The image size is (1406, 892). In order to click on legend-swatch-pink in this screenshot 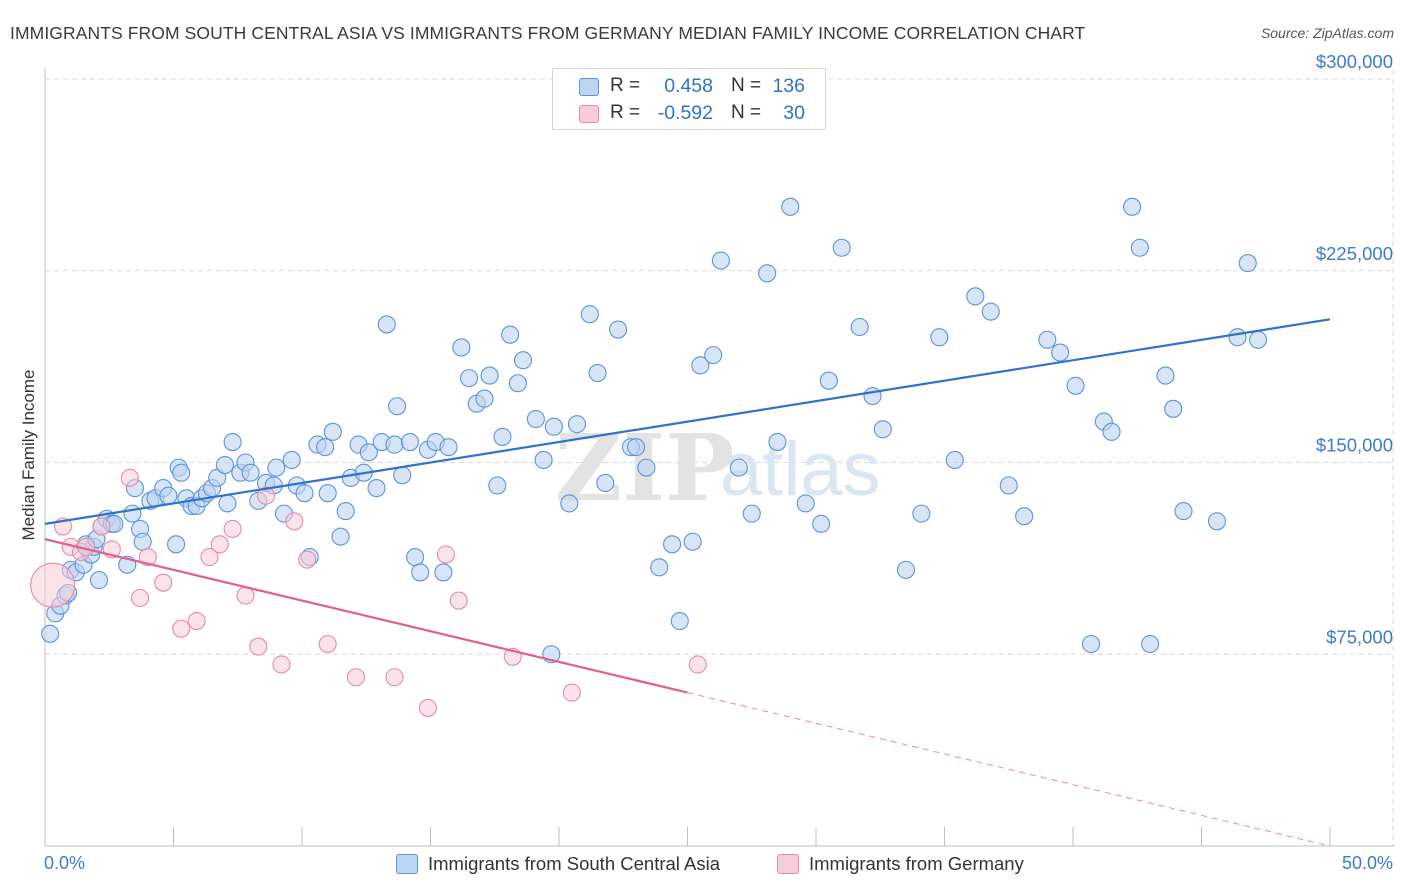, I will do `click(788, 864)`.